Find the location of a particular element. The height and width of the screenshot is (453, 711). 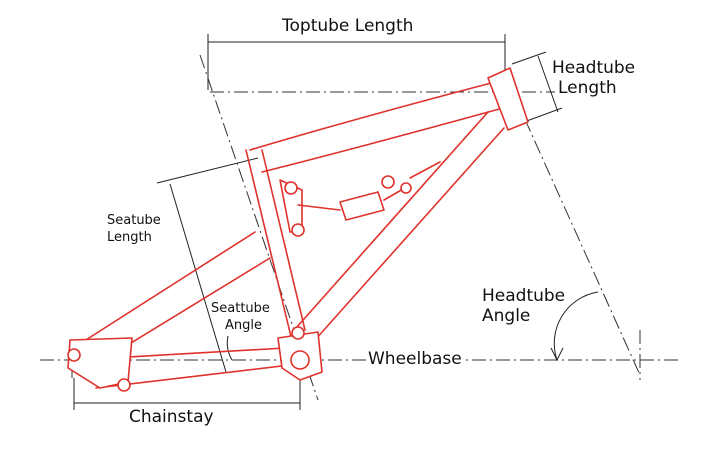

headtube-length-label-line1: Headtube is located at coordinates (594, 68).